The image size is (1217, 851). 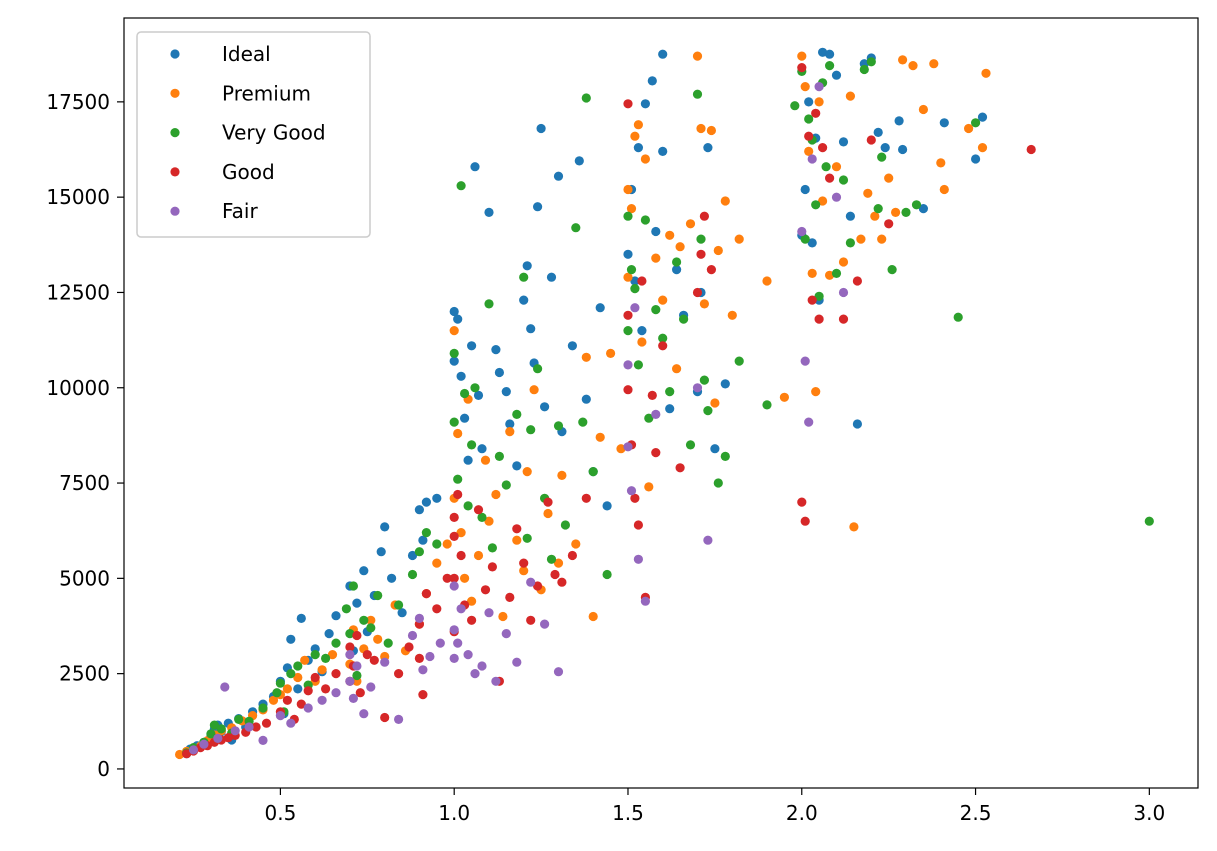 I want to click on y-tick-label: 7500, so click(x=84, y=483).